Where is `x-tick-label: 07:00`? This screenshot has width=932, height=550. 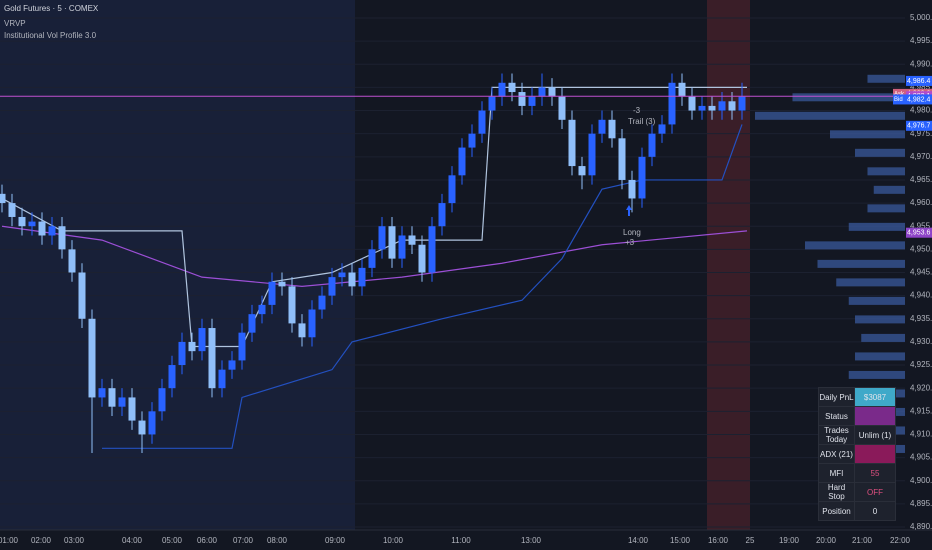
x-tick-label: 07:00 is located at coordinates (243, 540).